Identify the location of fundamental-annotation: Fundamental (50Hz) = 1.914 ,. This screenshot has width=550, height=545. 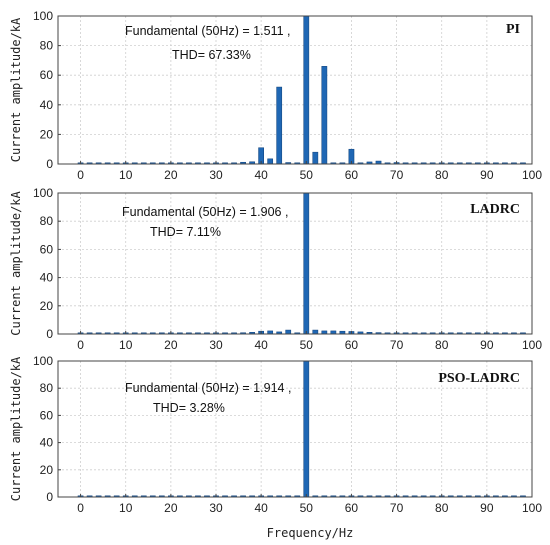
(208, 388).